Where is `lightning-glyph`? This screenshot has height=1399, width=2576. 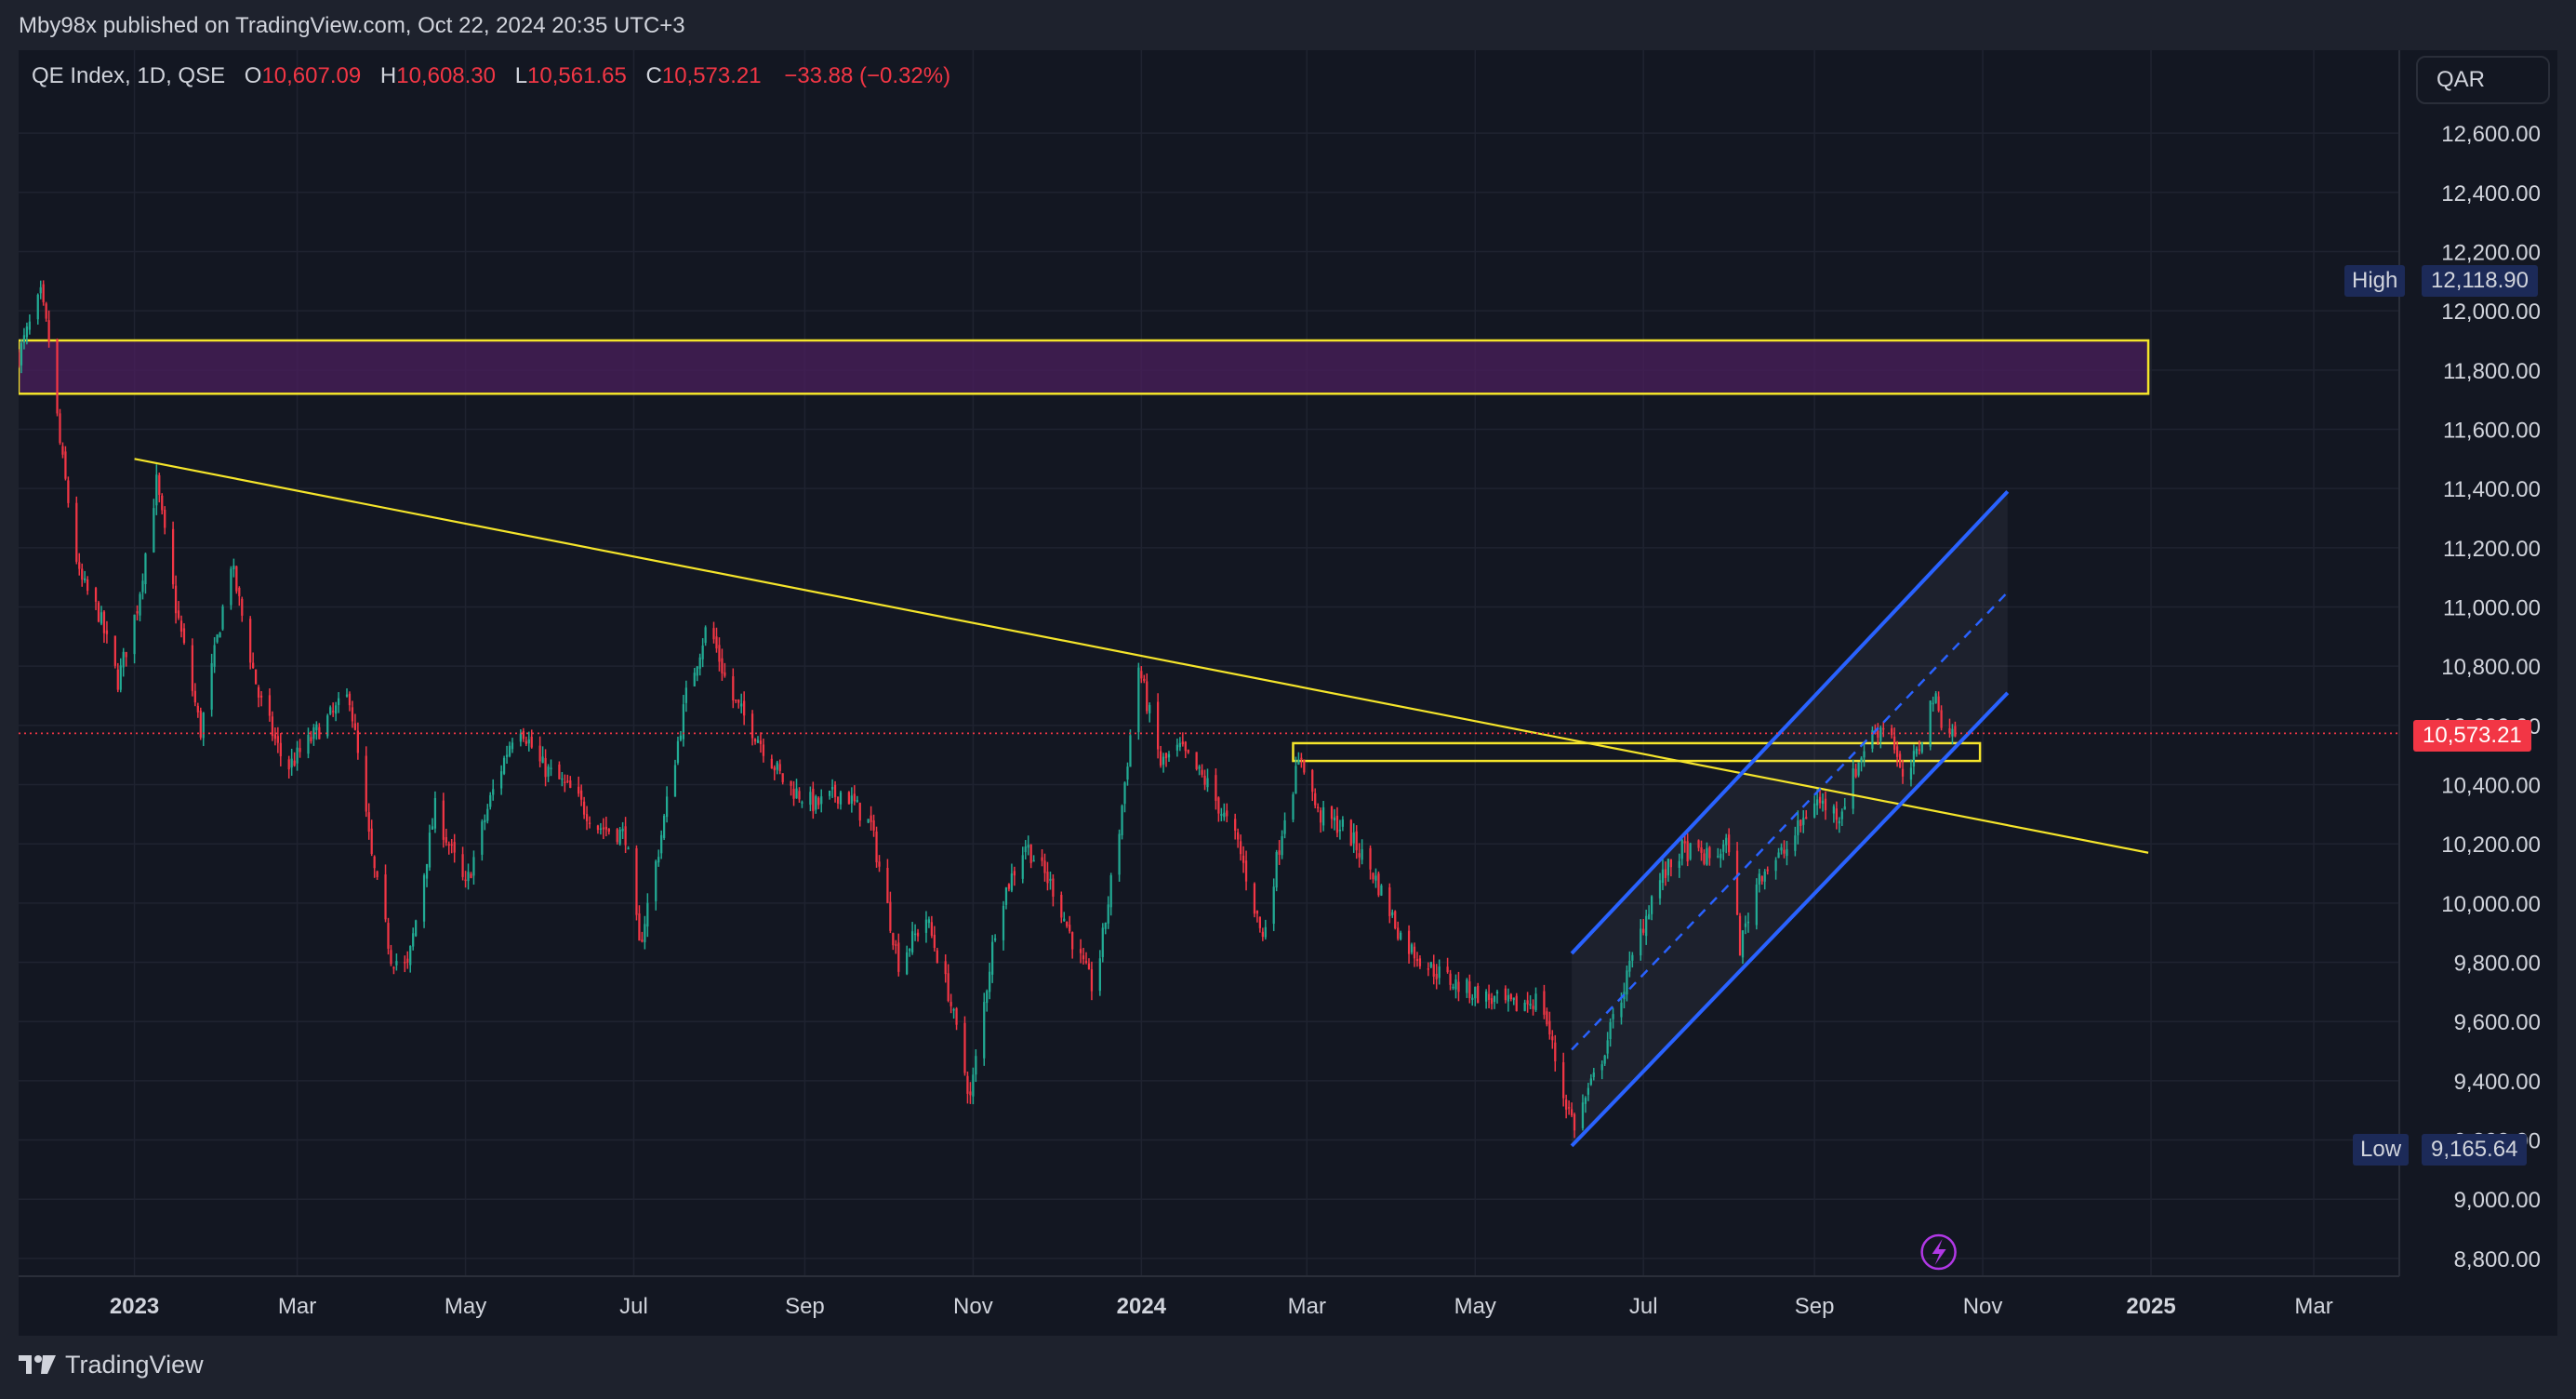 lightning-glyph is located at coordinates (1939, 1252).